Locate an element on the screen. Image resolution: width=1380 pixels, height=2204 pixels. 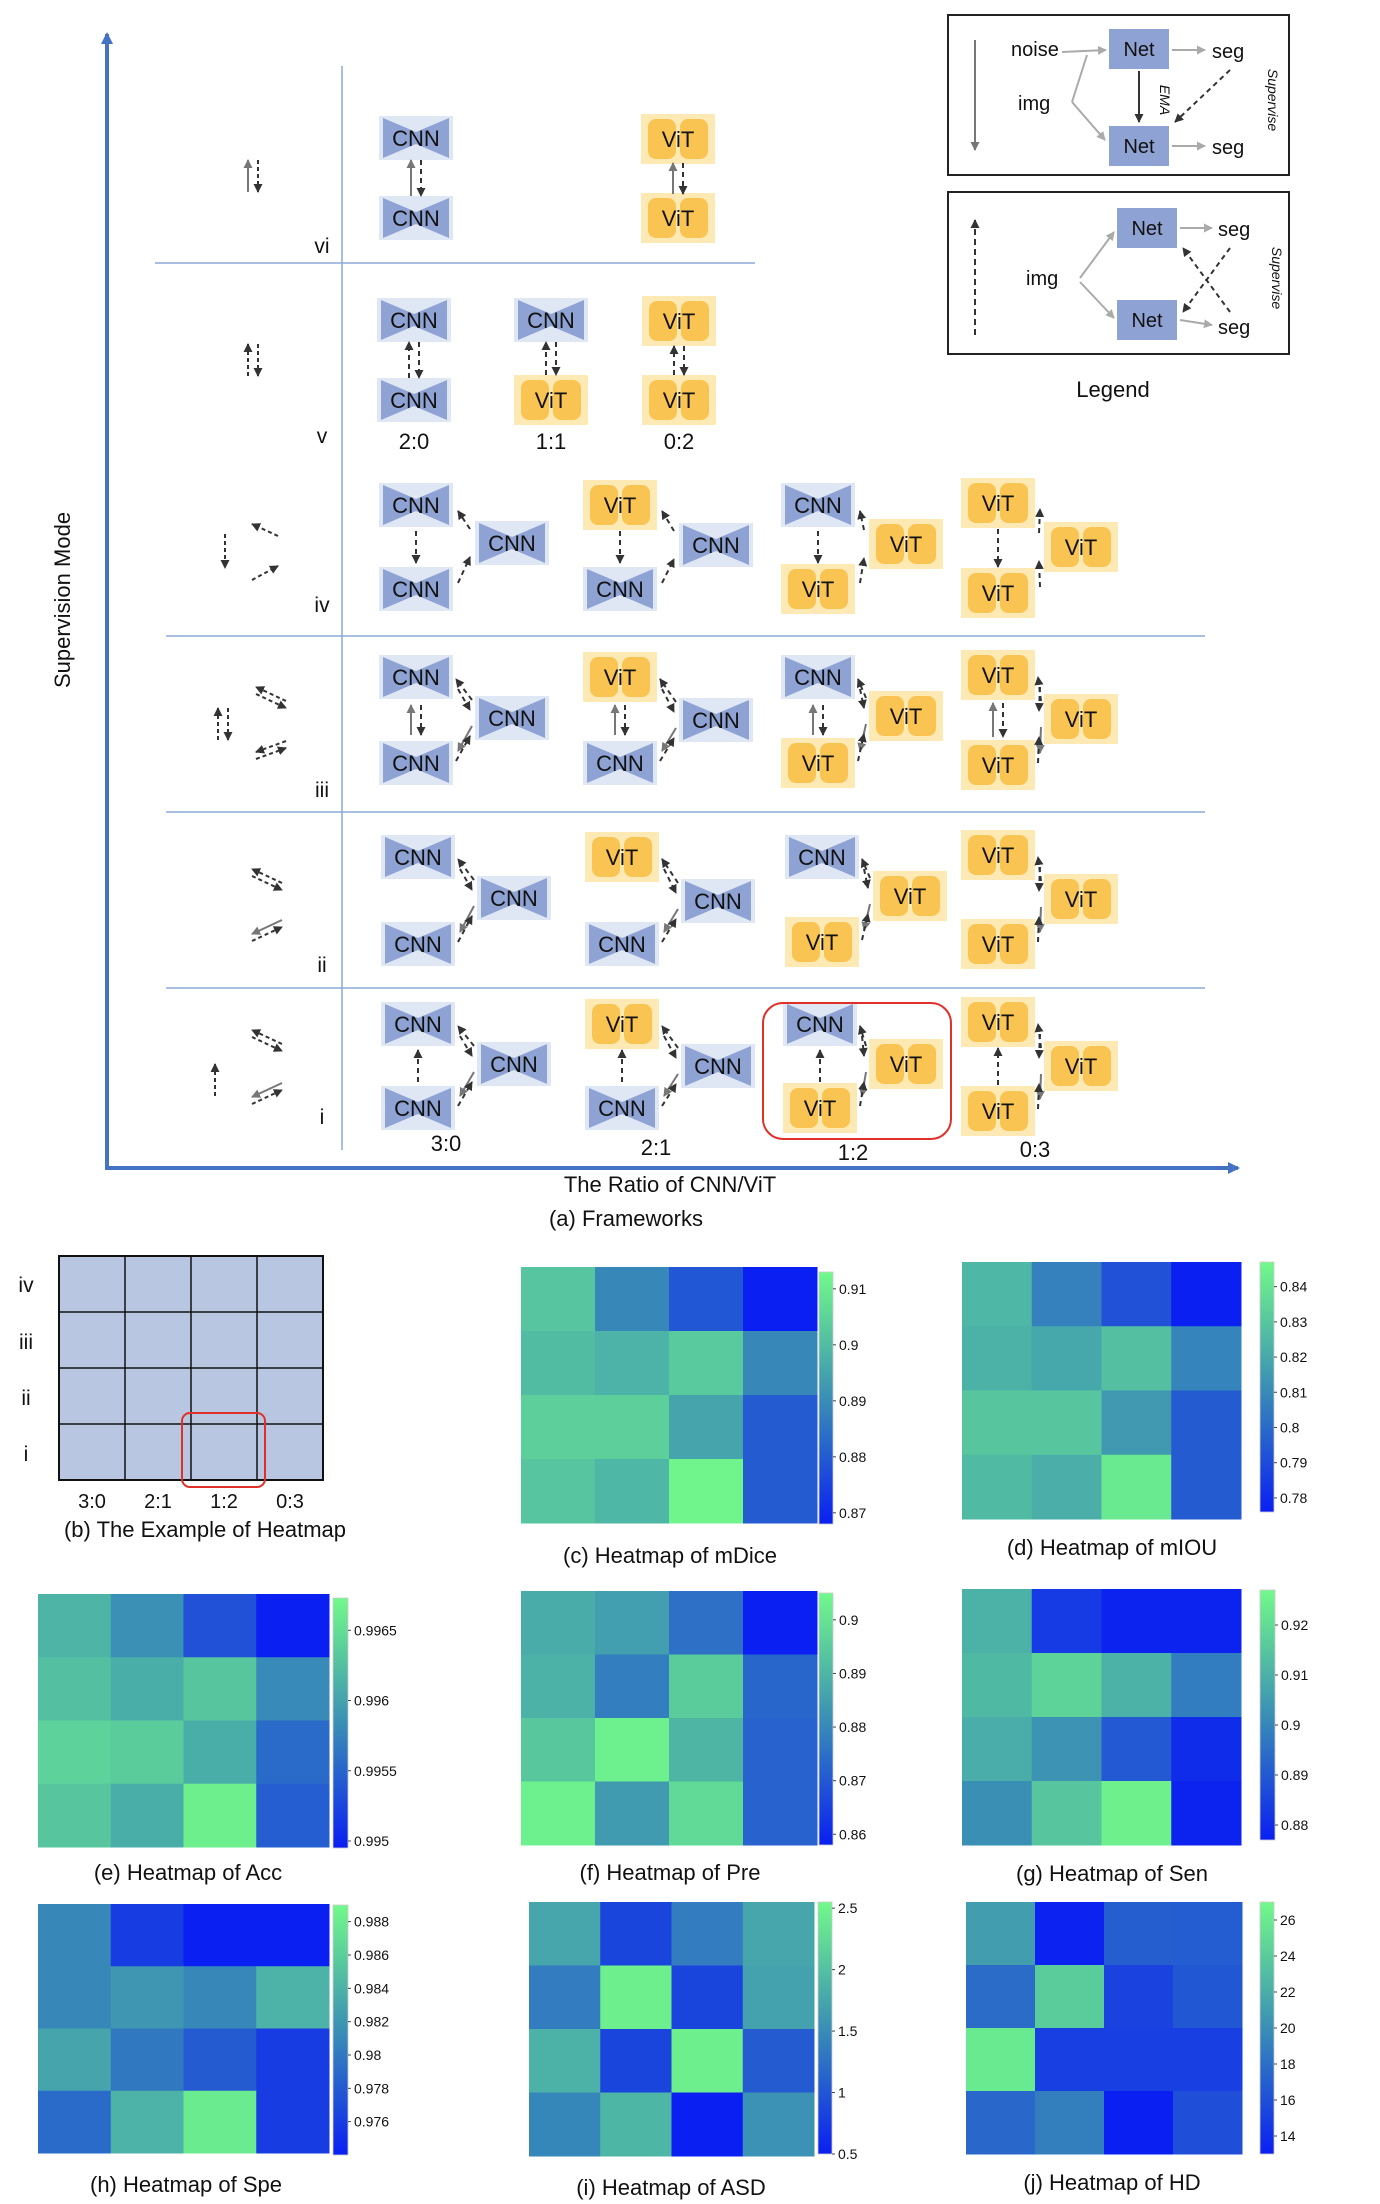
node-29: CNN is located at coordinates (818, 677).